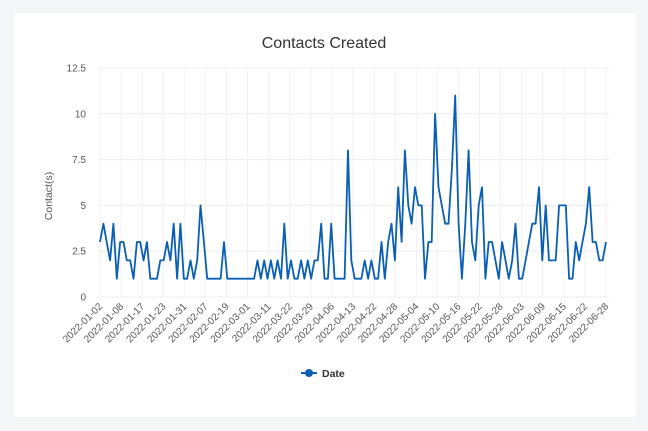  What do you see at coordinates (309, 373) in the screenshot?
I see `legend-marker-icon` at bounding box center [309, 373].